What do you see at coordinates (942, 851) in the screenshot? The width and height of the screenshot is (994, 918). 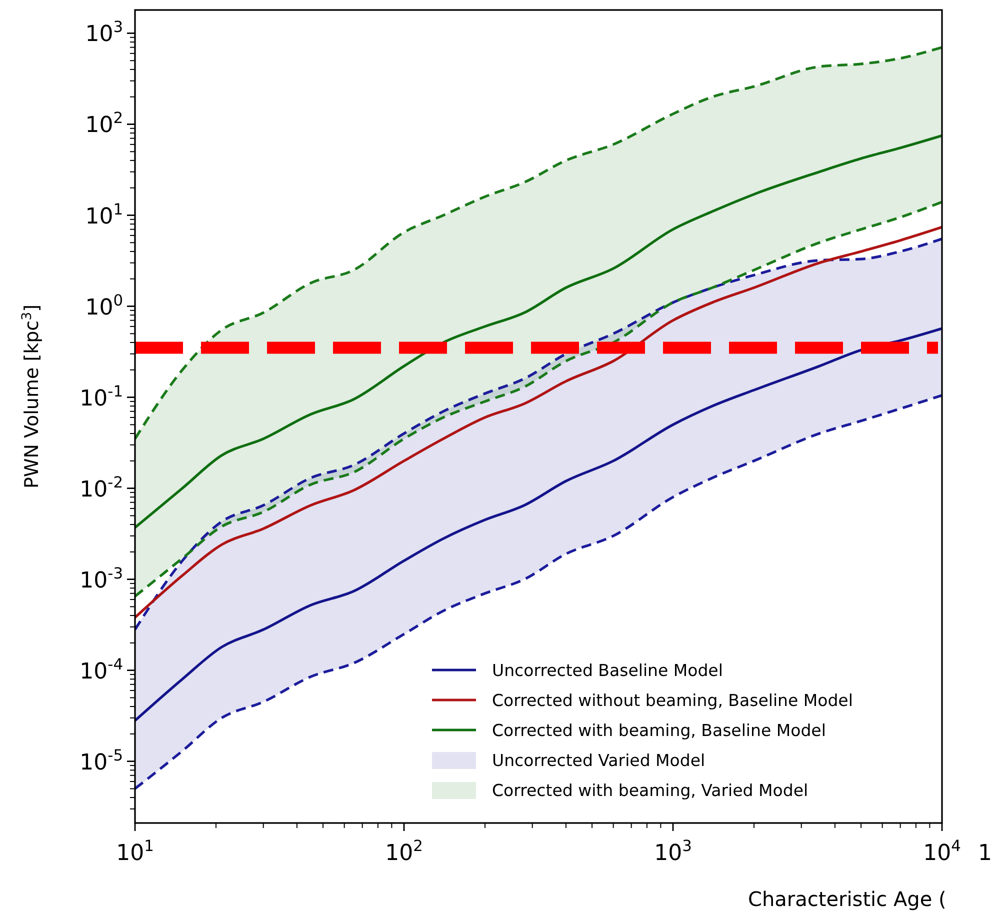 I see `x-tick-label: 10$^{4}$` at bounding box center [942, 851].